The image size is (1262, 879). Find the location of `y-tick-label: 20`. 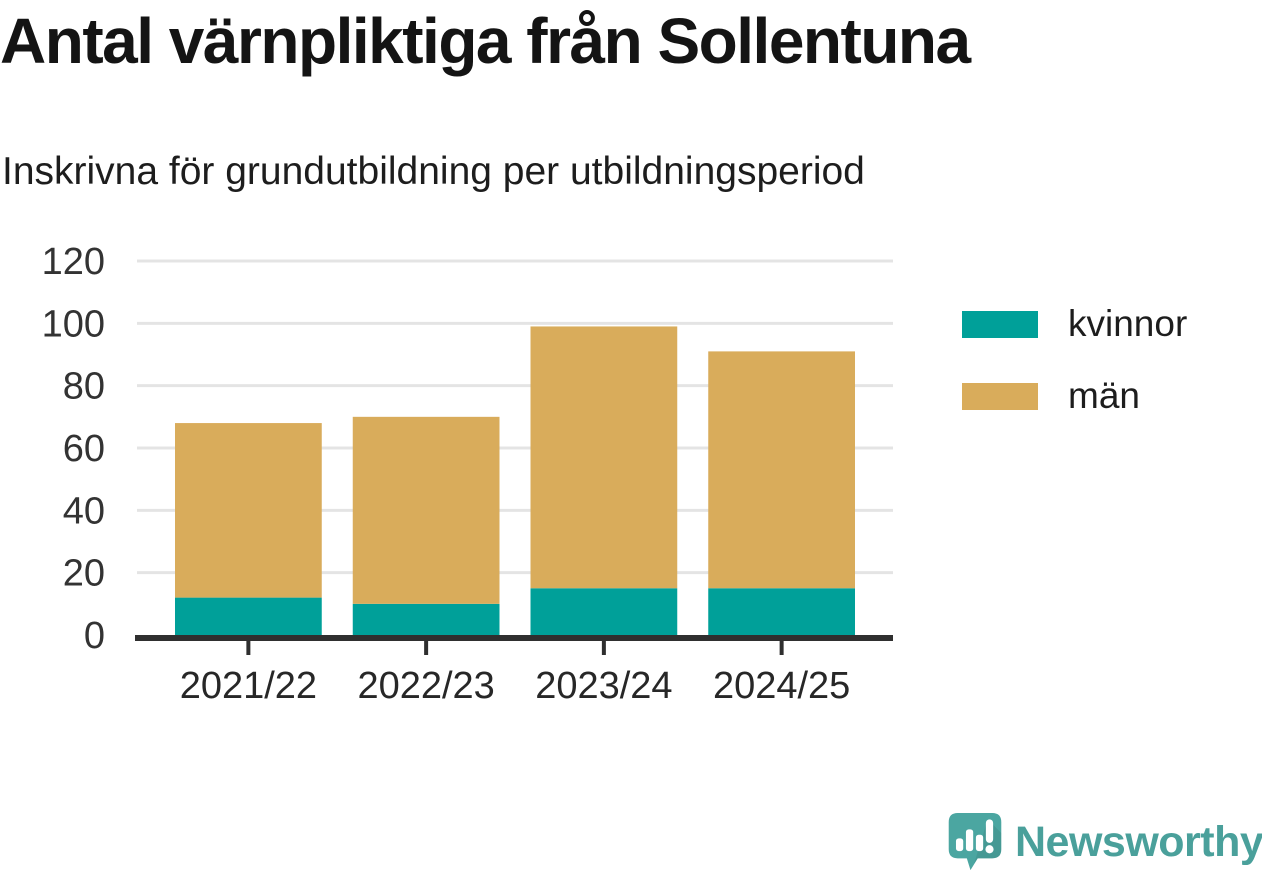

y-tick-label: 20 is located at coordinates (84, 574).